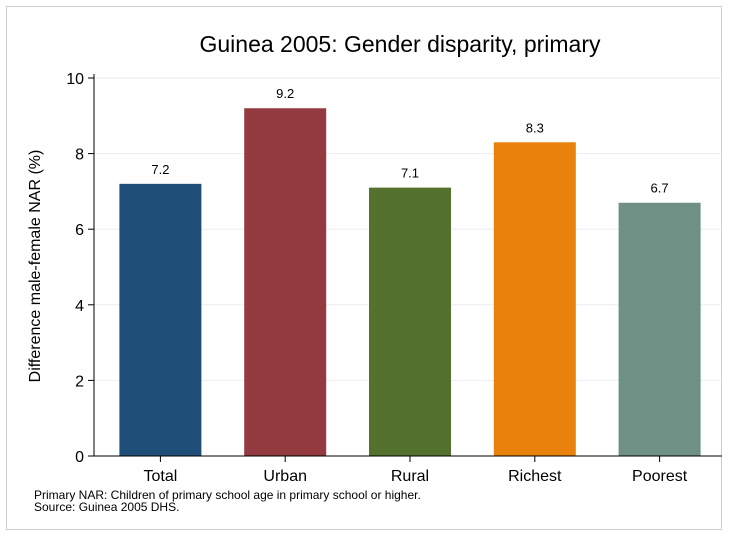  What do you see at coordinates (535, 127) in the screenshot?
I see `bar-value-label: 8.3` at bounding box center [535, 127].